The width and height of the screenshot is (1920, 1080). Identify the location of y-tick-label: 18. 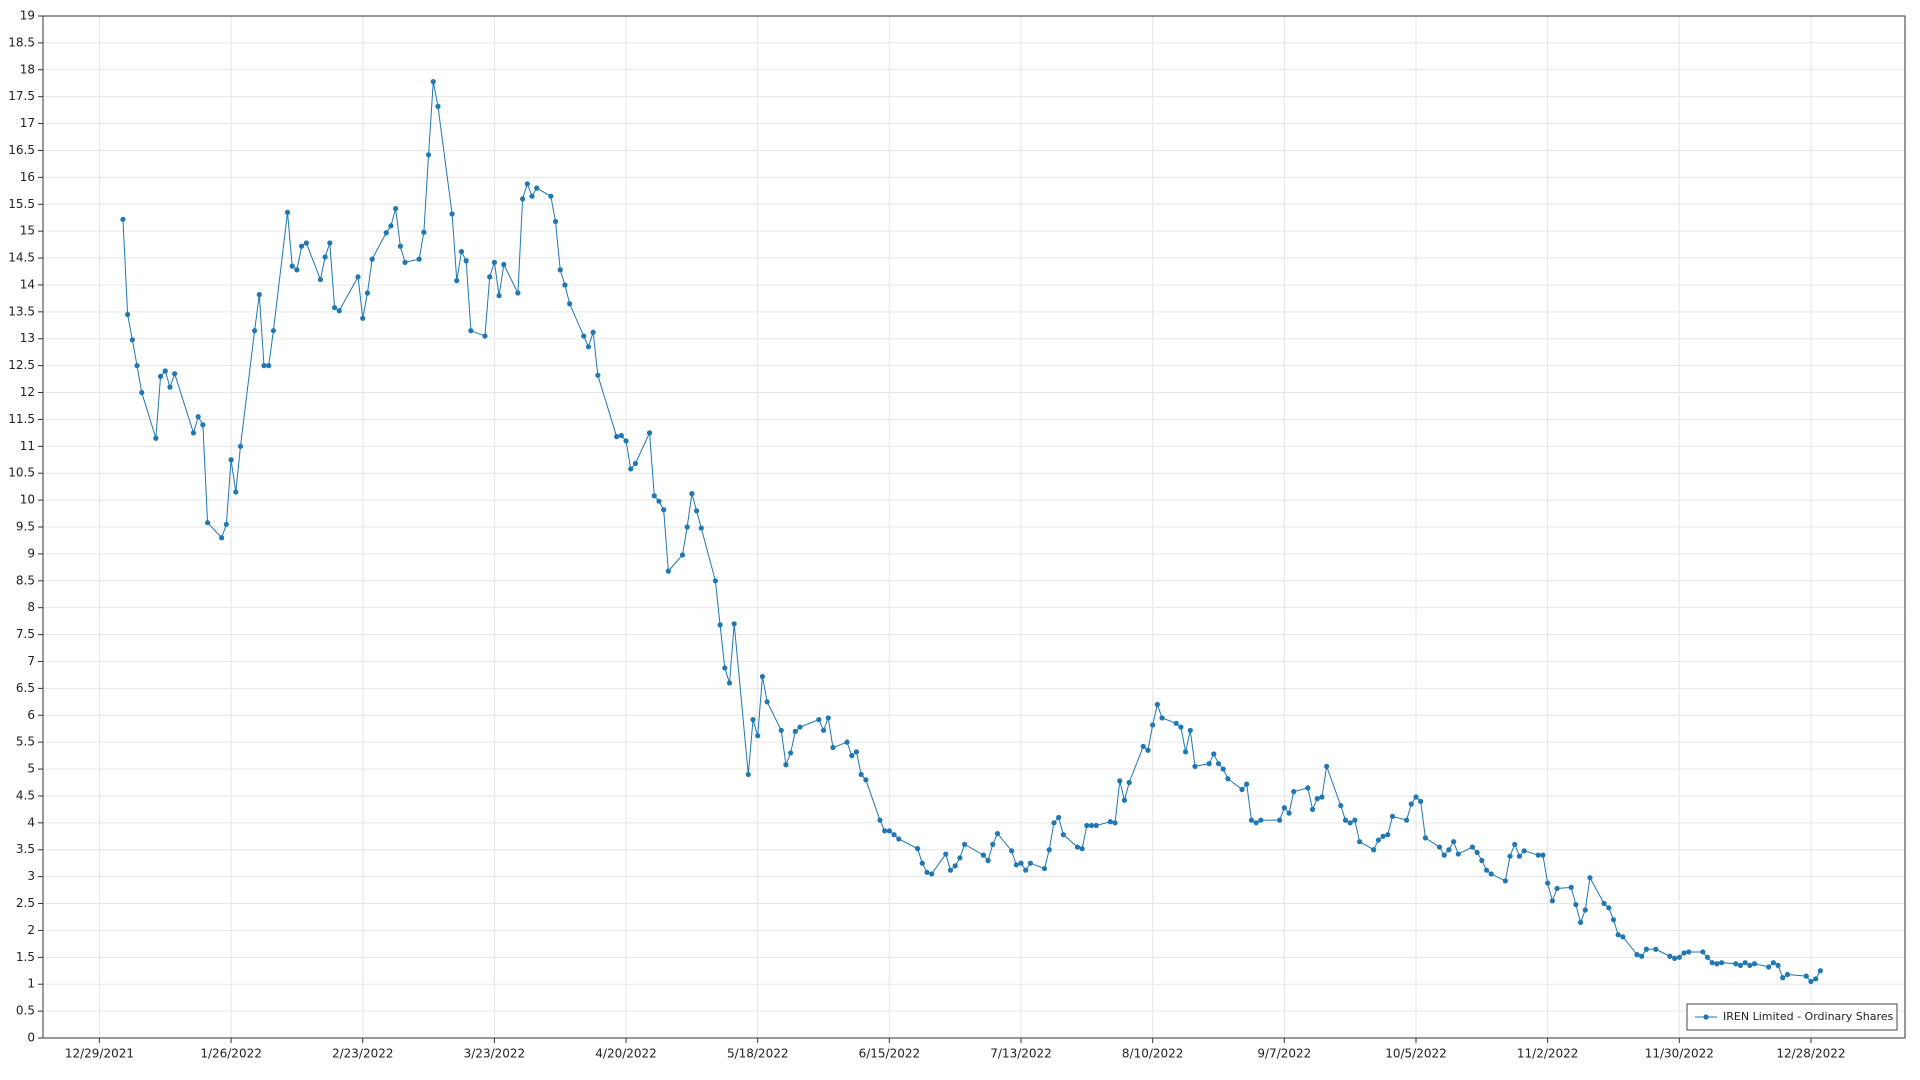
(27, 69).